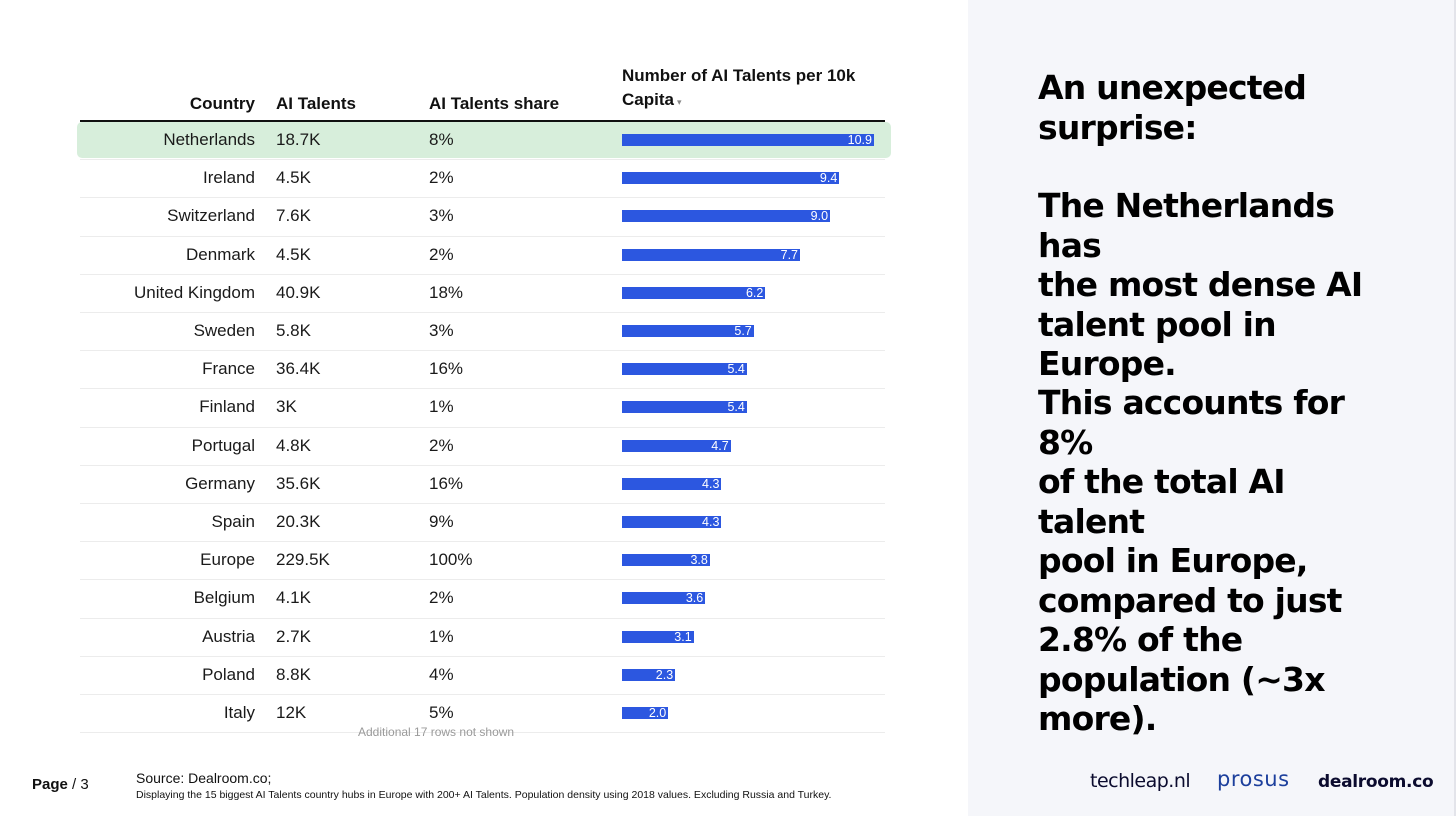 Image resolution: width=1456 pixels, height=816 pixels. I want to click on density-bar: 4.3, so click(672, 522).